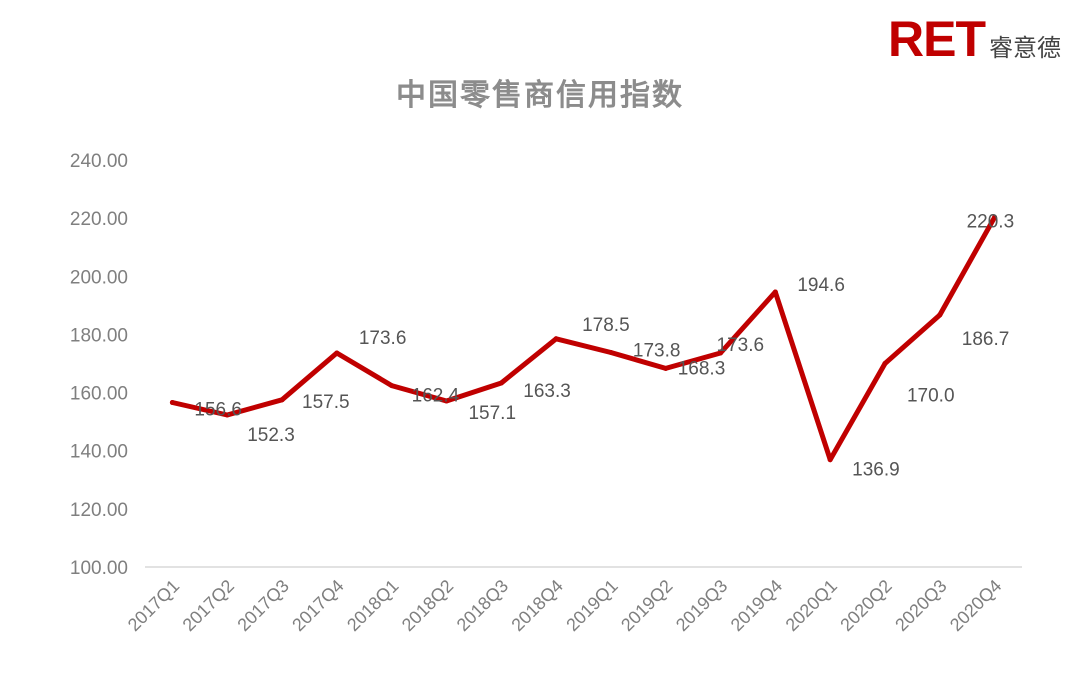 The width and height of the screenshot is (1080, 691). What do you see at coordinates (821, 285) in the screenshot?
I see `data-label: 194.6` at bounding box center [821, 285].